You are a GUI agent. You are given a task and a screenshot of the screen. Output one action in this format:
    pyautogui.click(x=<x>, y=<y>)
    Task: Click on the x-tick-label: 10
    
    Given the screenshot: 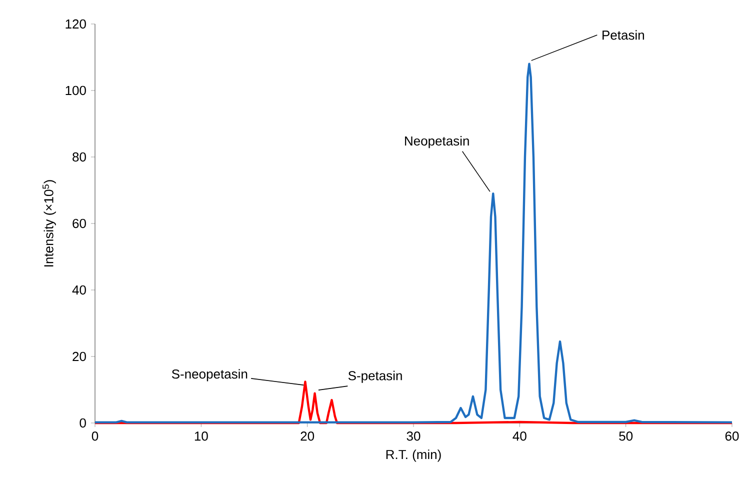 What is the action you would take?
    pyautogui.click(x=201, y=436)
    